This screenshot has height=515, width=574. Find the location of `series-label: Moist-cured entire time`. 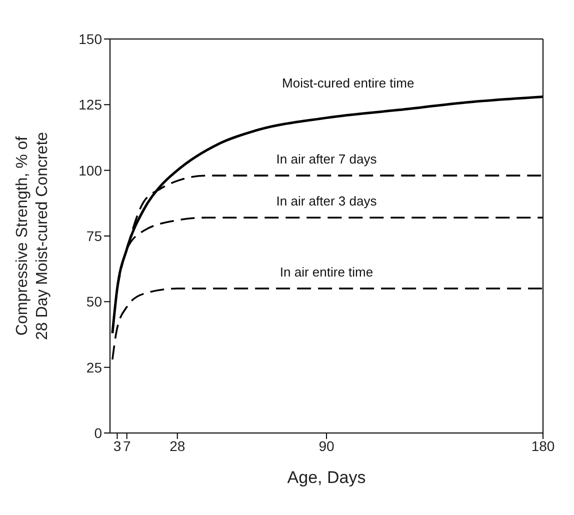

series-label: Moist-cured entire time is located at coordinates (348, 82).